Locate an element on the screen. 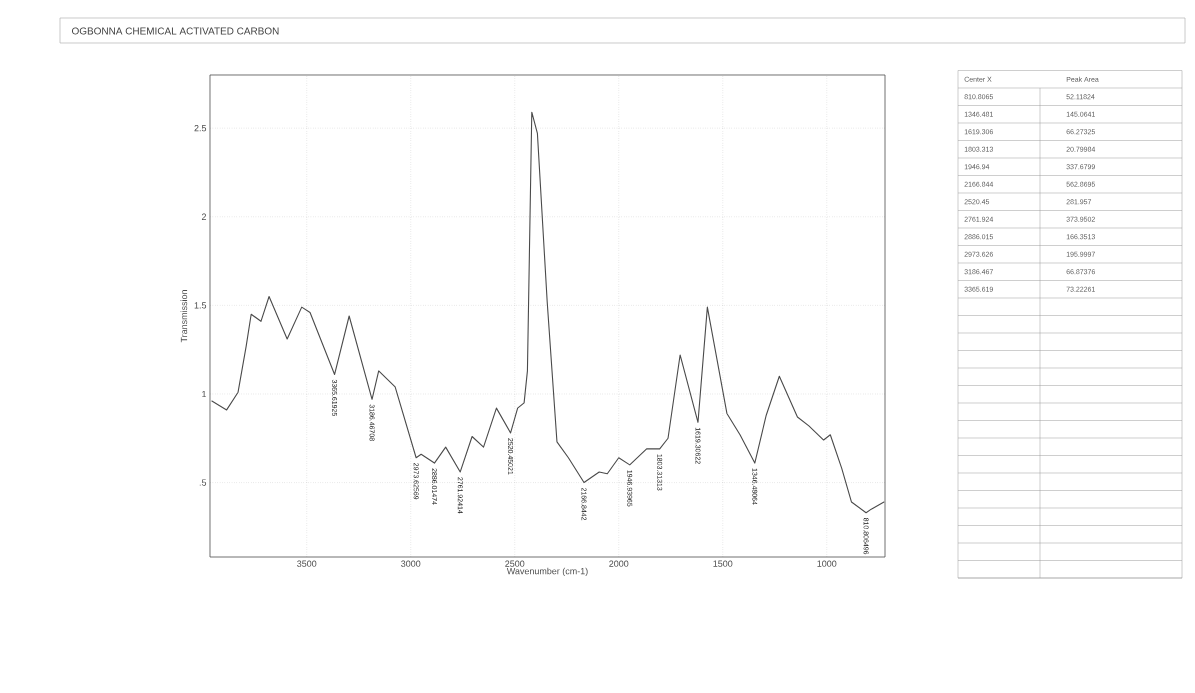 The image size is (1195, 693). y-tick-label: 2 is located at coordinates (204, 216).